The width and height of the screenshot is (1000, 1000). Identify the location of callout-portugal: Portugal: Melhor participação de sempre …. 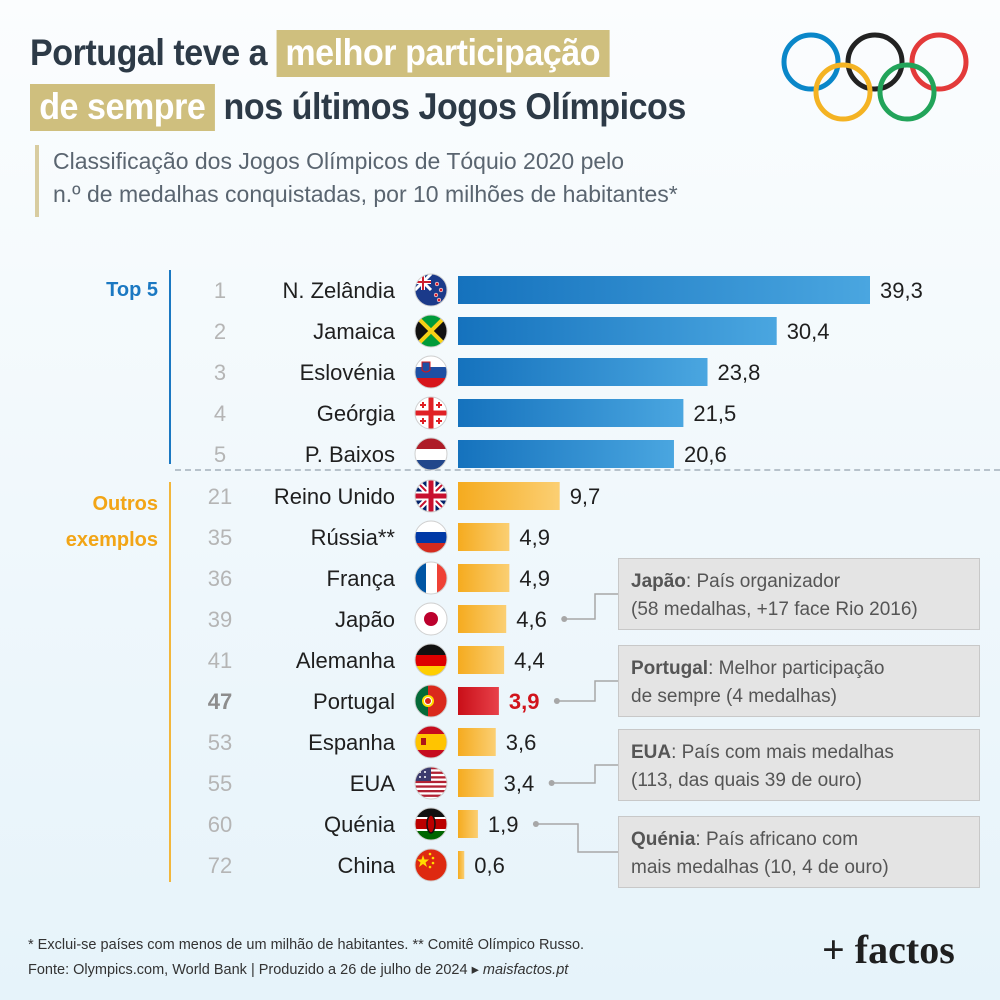
(799, 681).